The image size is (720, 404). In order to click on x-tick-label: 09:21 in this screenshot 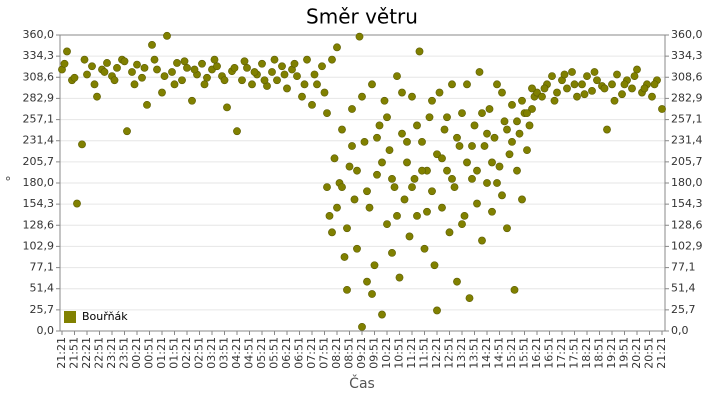, I will do `click(361, 353)`.